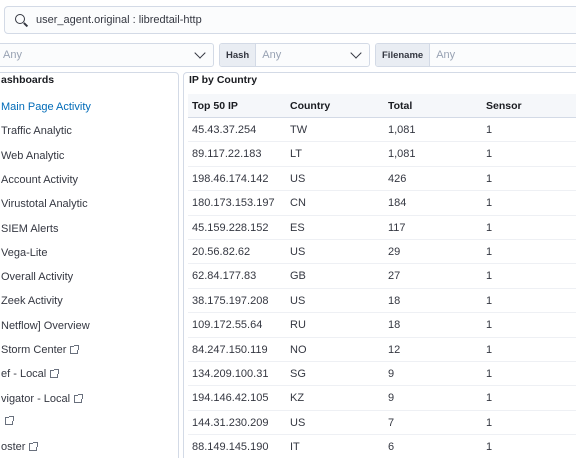 This screenshot has width=576, height=458. I want to click on search-bar: user_agent.original : libredtail-http, so click(290, 20).